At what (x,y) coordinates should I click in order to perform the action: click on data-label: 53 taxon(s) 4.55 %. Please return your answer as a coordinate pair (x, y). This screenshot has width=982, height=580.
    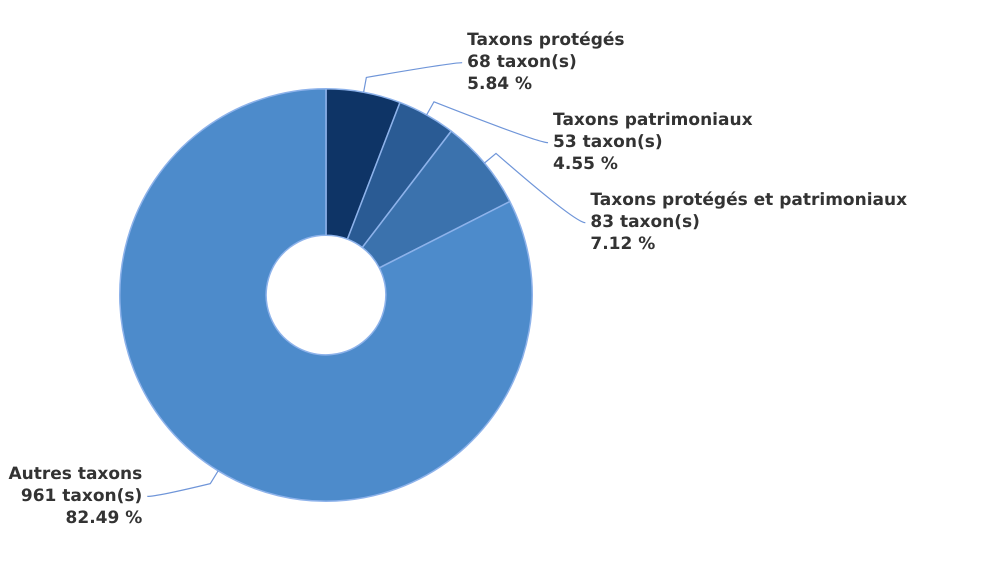
    Looking at the image, I should click on (608, 153).